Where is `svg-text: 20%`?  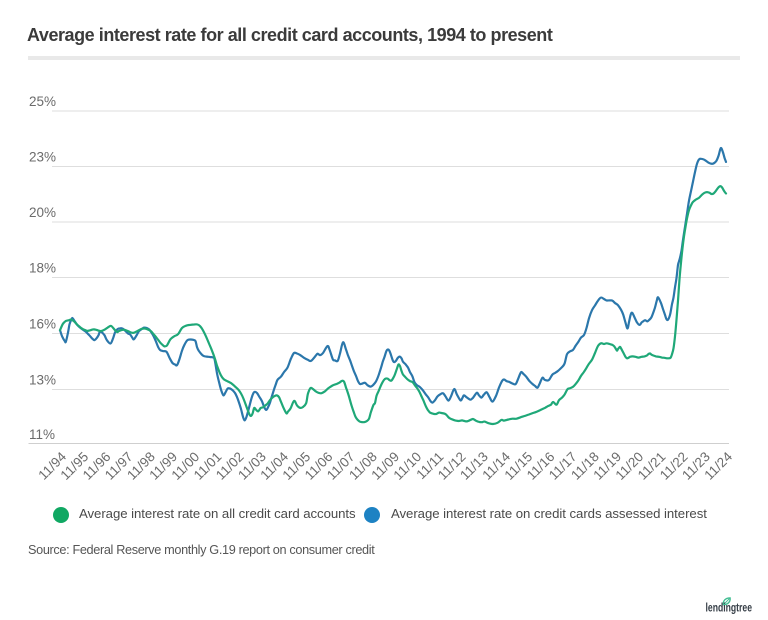
svg-text: 20% is located at coordinates (42, 212).